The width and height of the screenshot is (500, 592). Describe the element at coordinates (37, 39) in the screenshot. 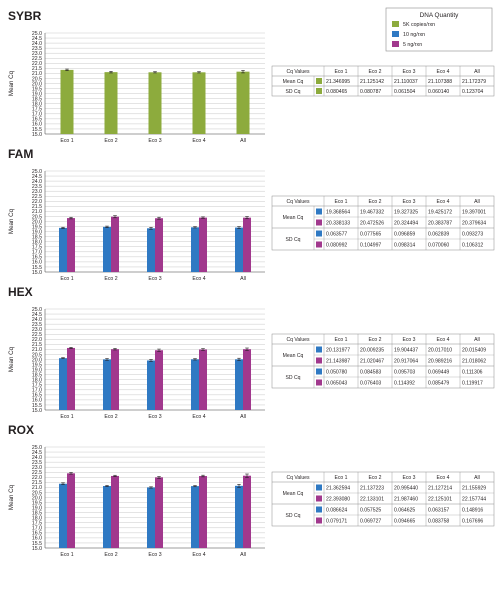

I see `y-tick-label: 24.5` at that location.